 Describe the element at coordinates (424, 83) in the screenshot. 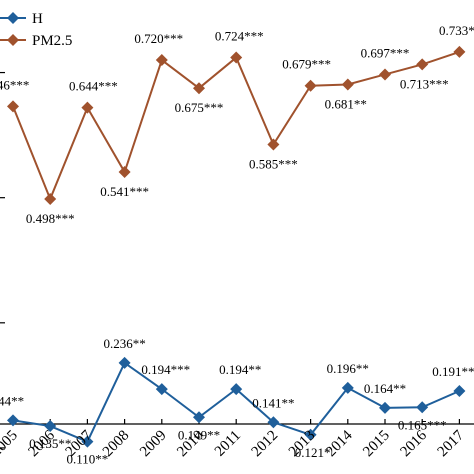

I see `pm25-data-label: 0.713***` at that location.